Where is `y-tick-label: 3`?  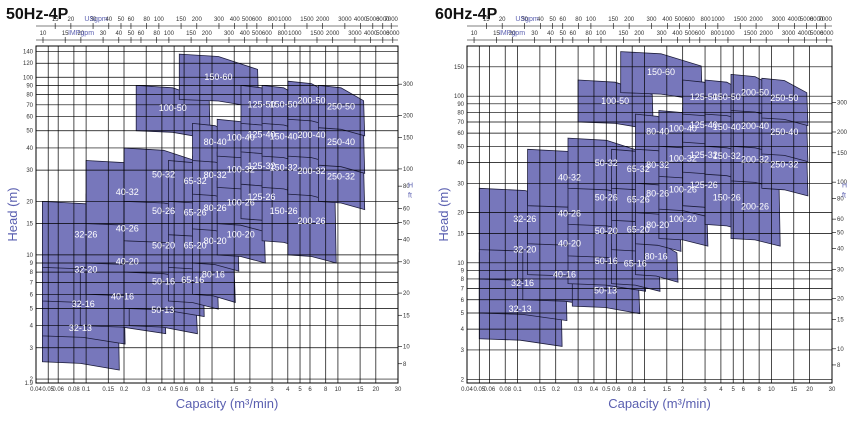
y-tick-label: 3 is located at coordinates (32, 349).